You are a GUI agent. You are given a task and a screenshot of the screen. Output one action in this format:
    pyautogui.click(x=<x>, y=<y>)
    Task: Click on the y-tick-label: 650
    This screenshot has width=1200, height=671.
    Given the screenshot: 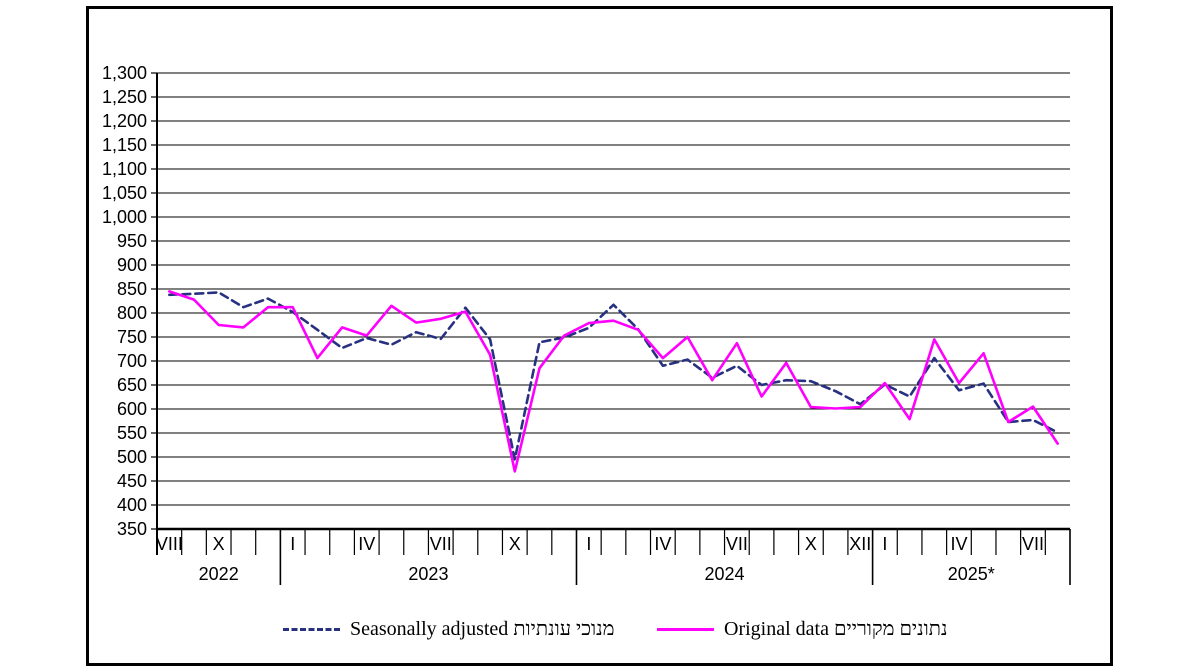 What is the action you would take?
    pyautogui.click(x=132, y=385)
    